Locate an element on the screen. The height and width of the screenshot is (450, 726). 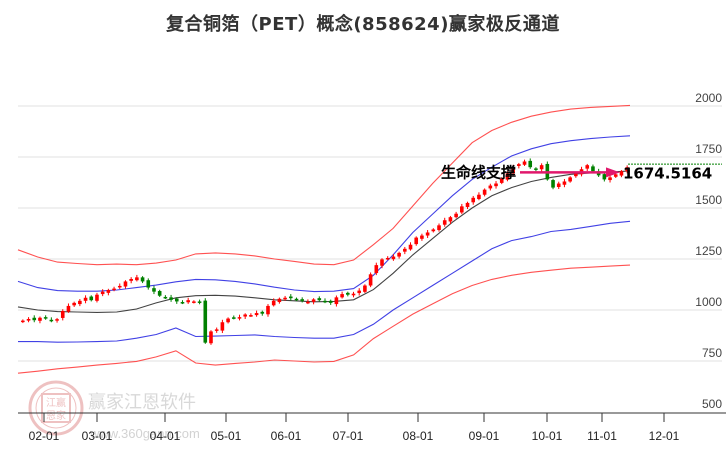
x-tick-label: 10-01 is located at coordinates (547, 436).